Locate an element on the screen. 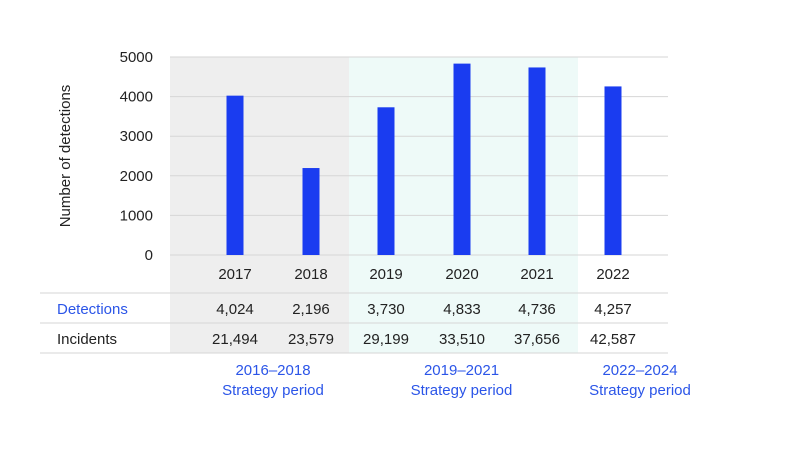  y-tick-label-2000: 2000 is located at coordinates (136, 176).